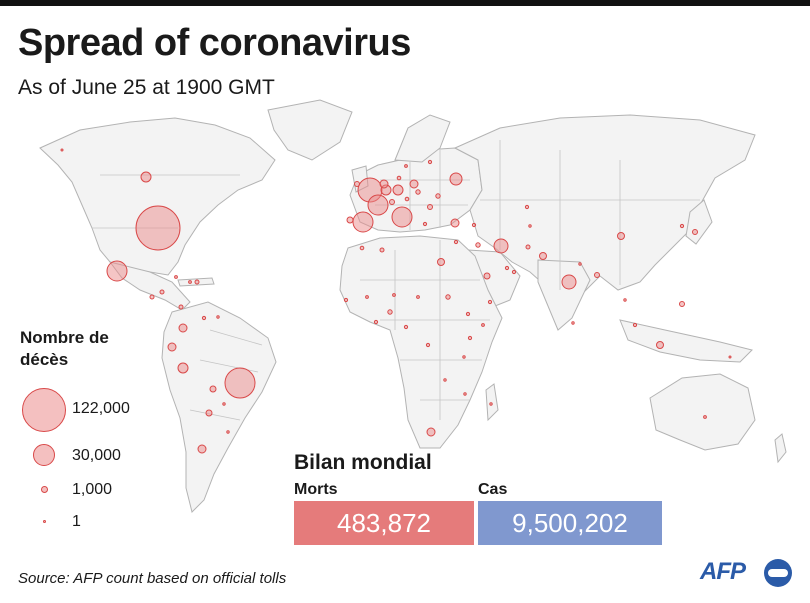  I want to click on bubble-romania, so click(430, 207).